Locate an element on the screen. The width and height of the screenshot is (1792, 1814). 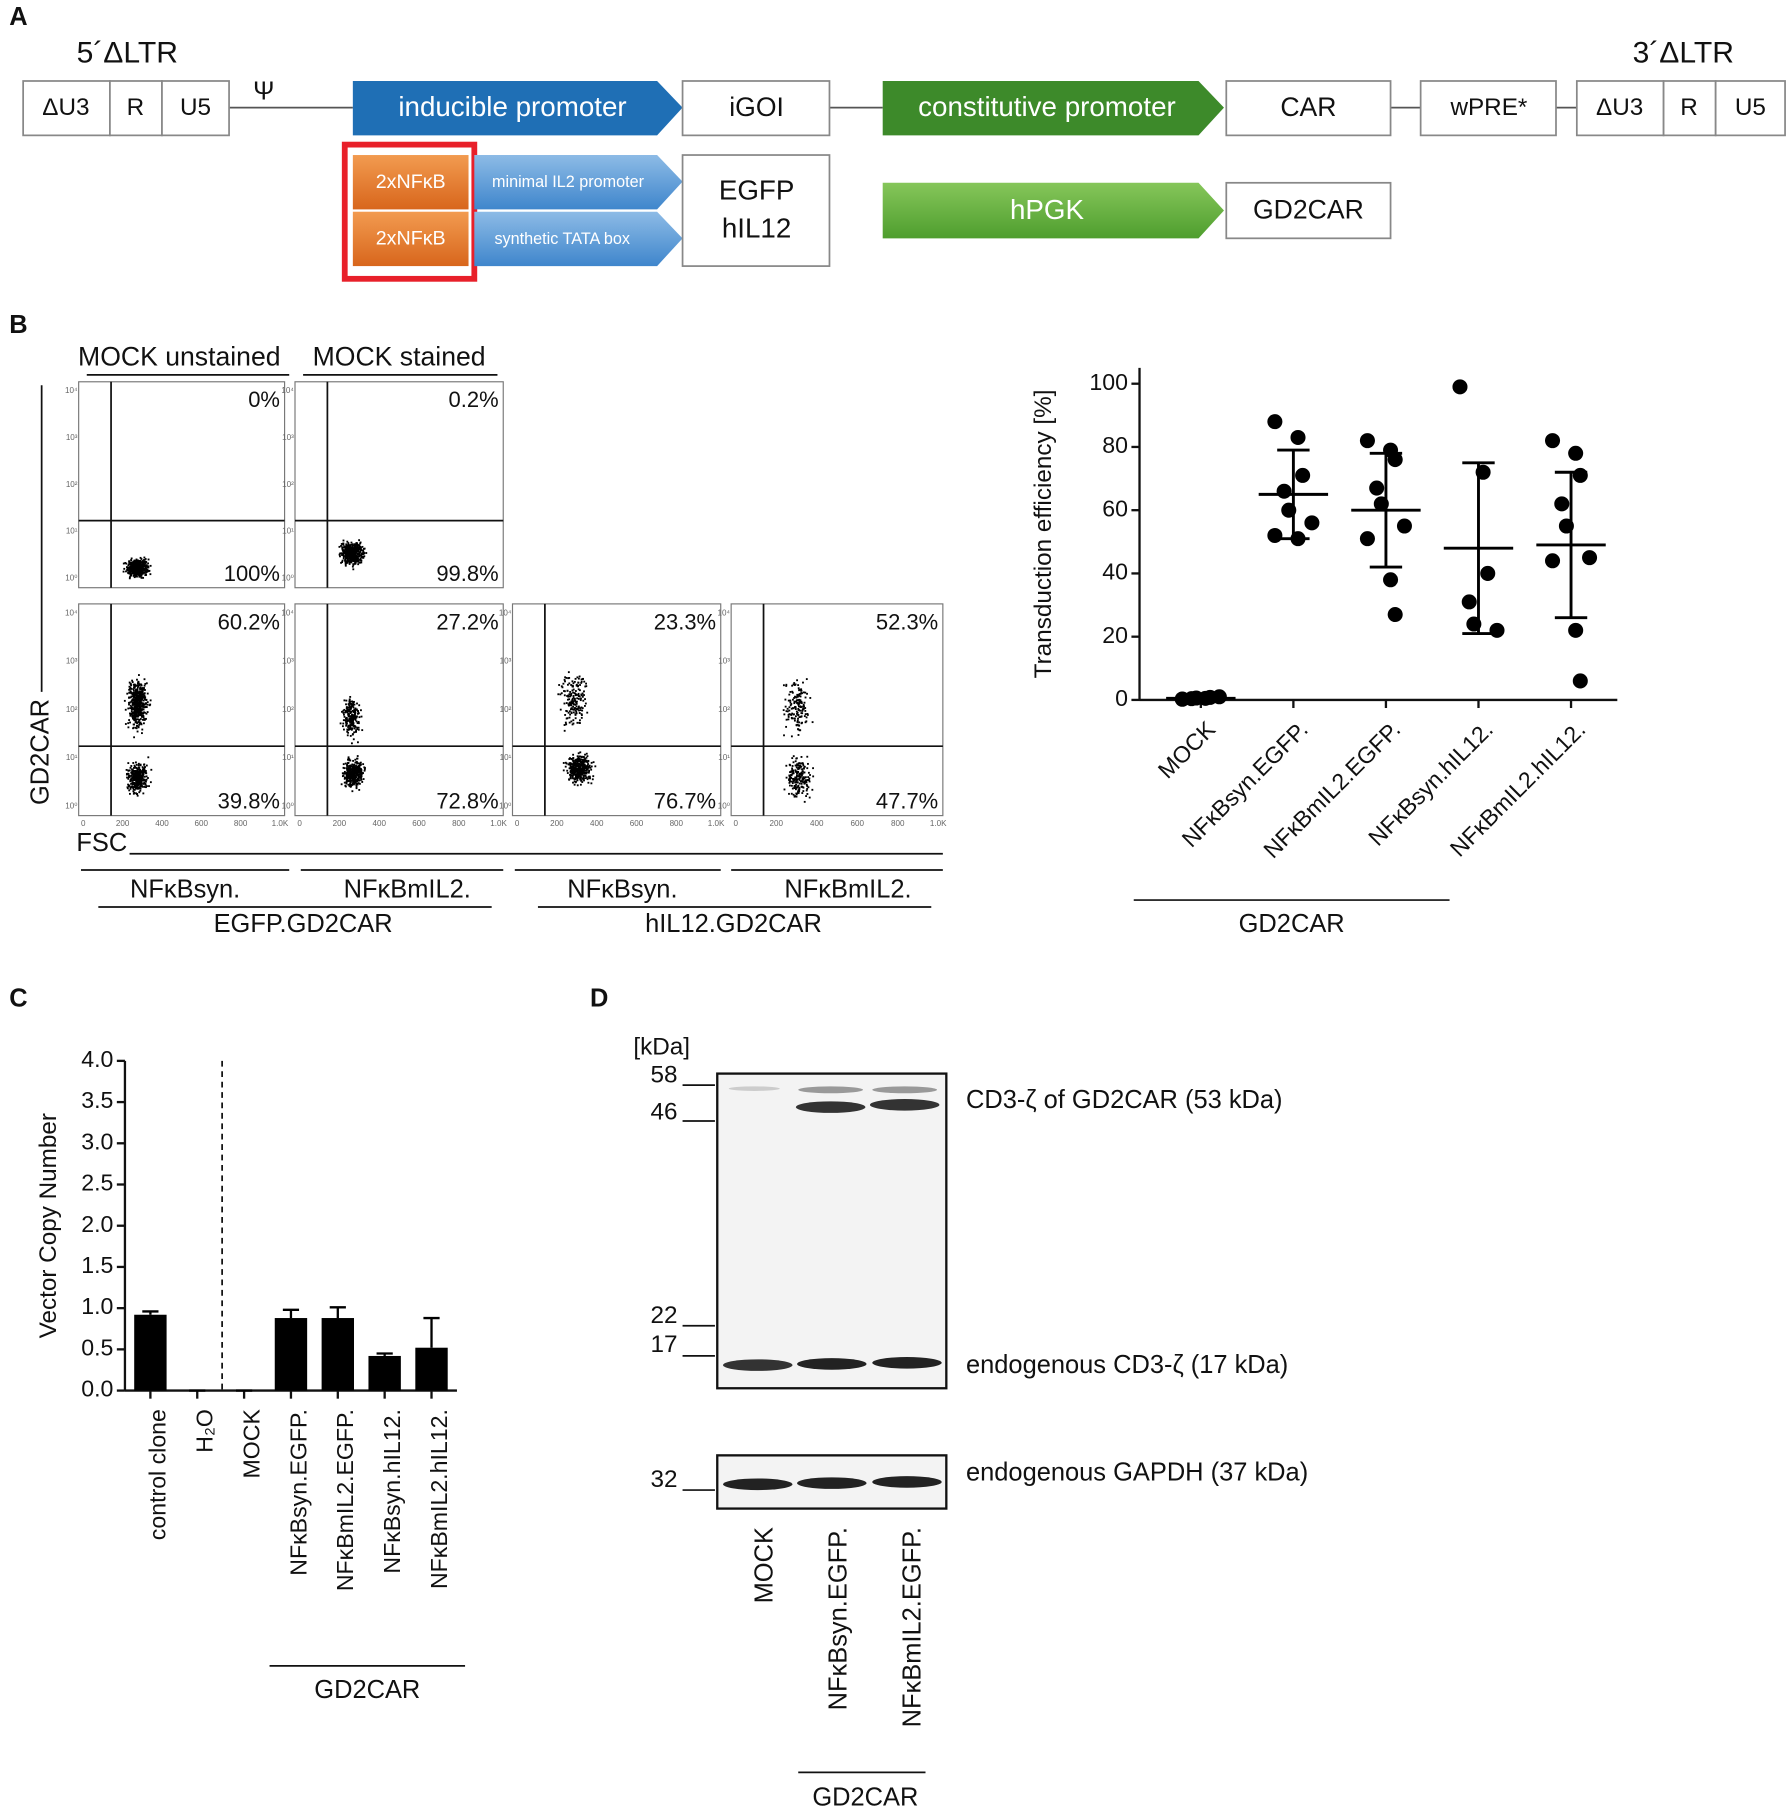
y-tick-label: 40 is located at coordinates (1115, 572).